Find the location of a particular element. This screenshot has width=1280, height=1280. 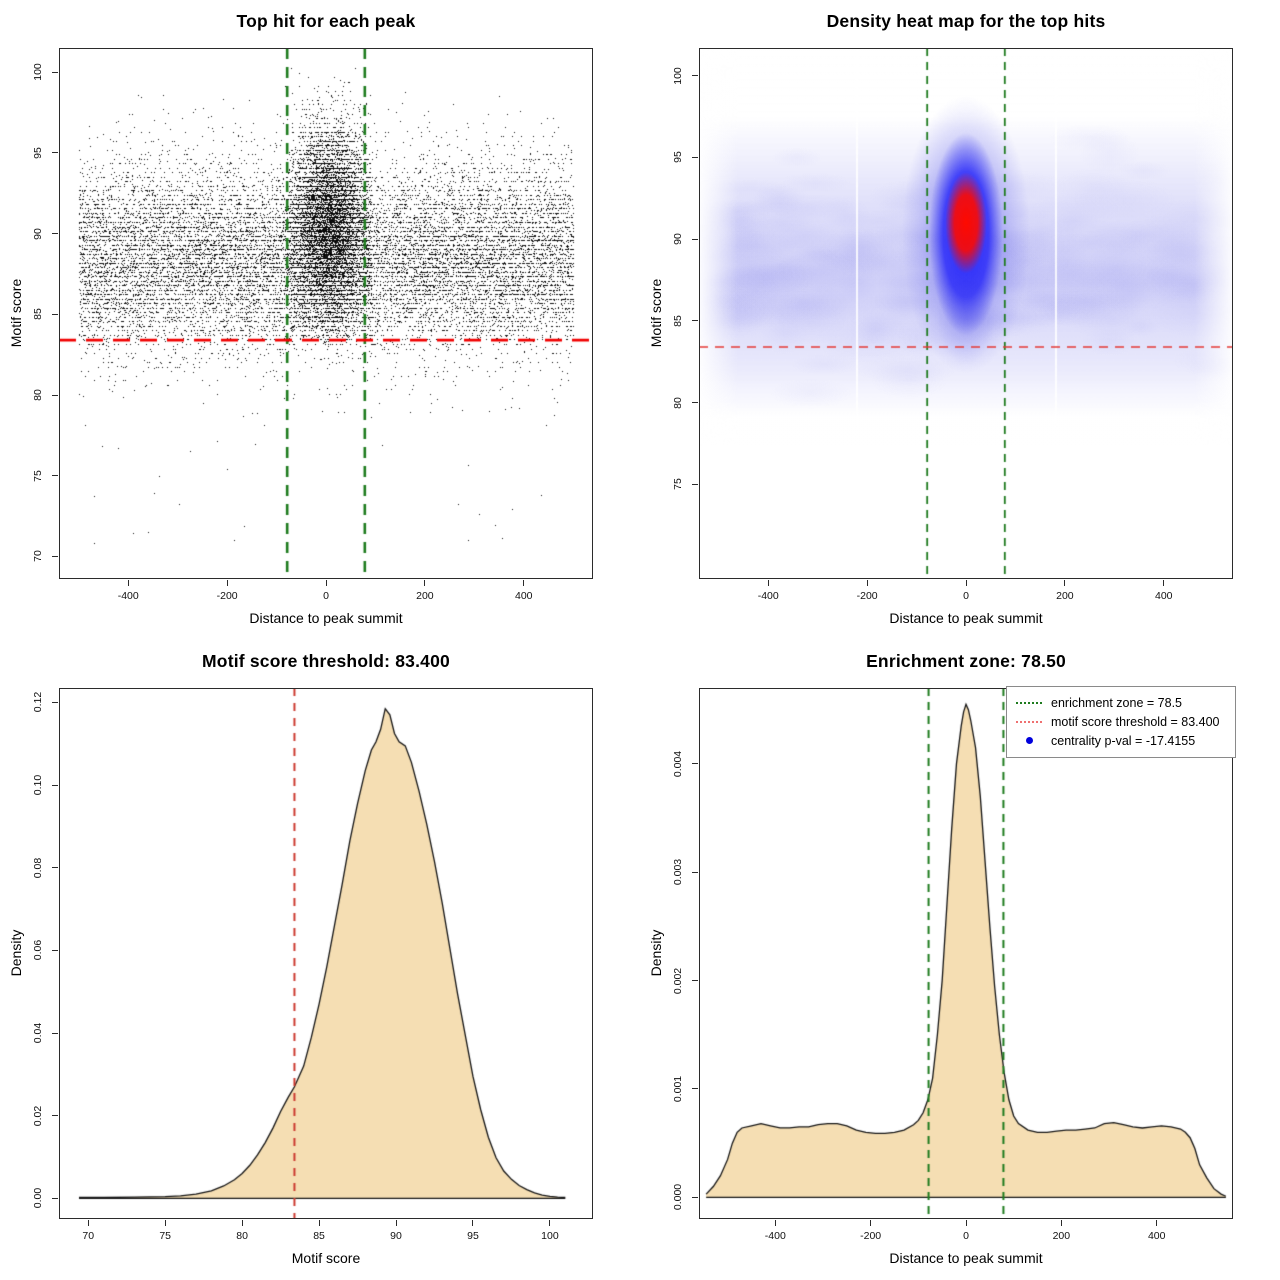

x-tick-label: 80 is located at coordinates (242, 1236).